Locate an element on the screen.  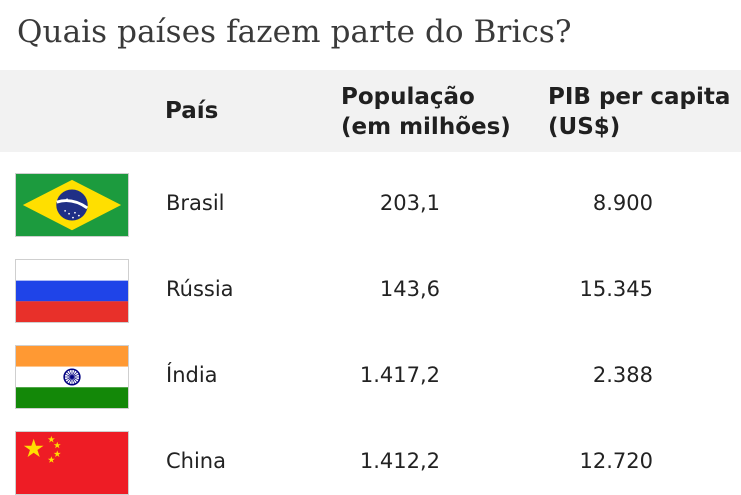
brazil-flag-icon is located at coordinates (72, 205).